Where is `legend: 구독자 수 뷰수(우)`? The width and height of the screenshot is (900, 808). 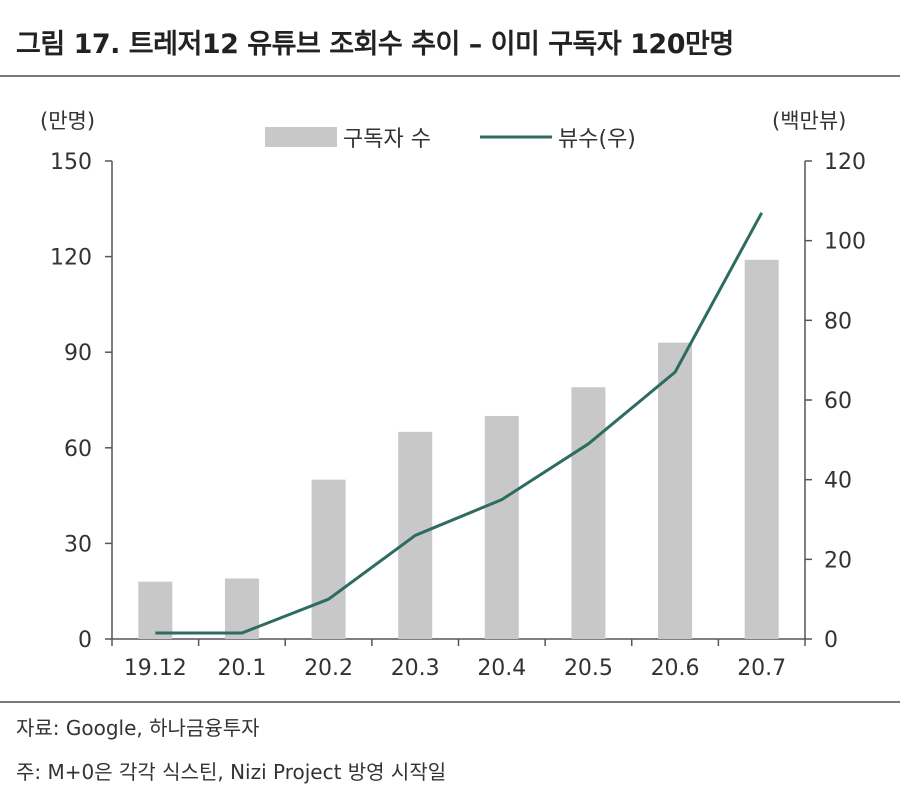
legend: 구독자 수 뷰수(우) is located at coordinates (450, 139).